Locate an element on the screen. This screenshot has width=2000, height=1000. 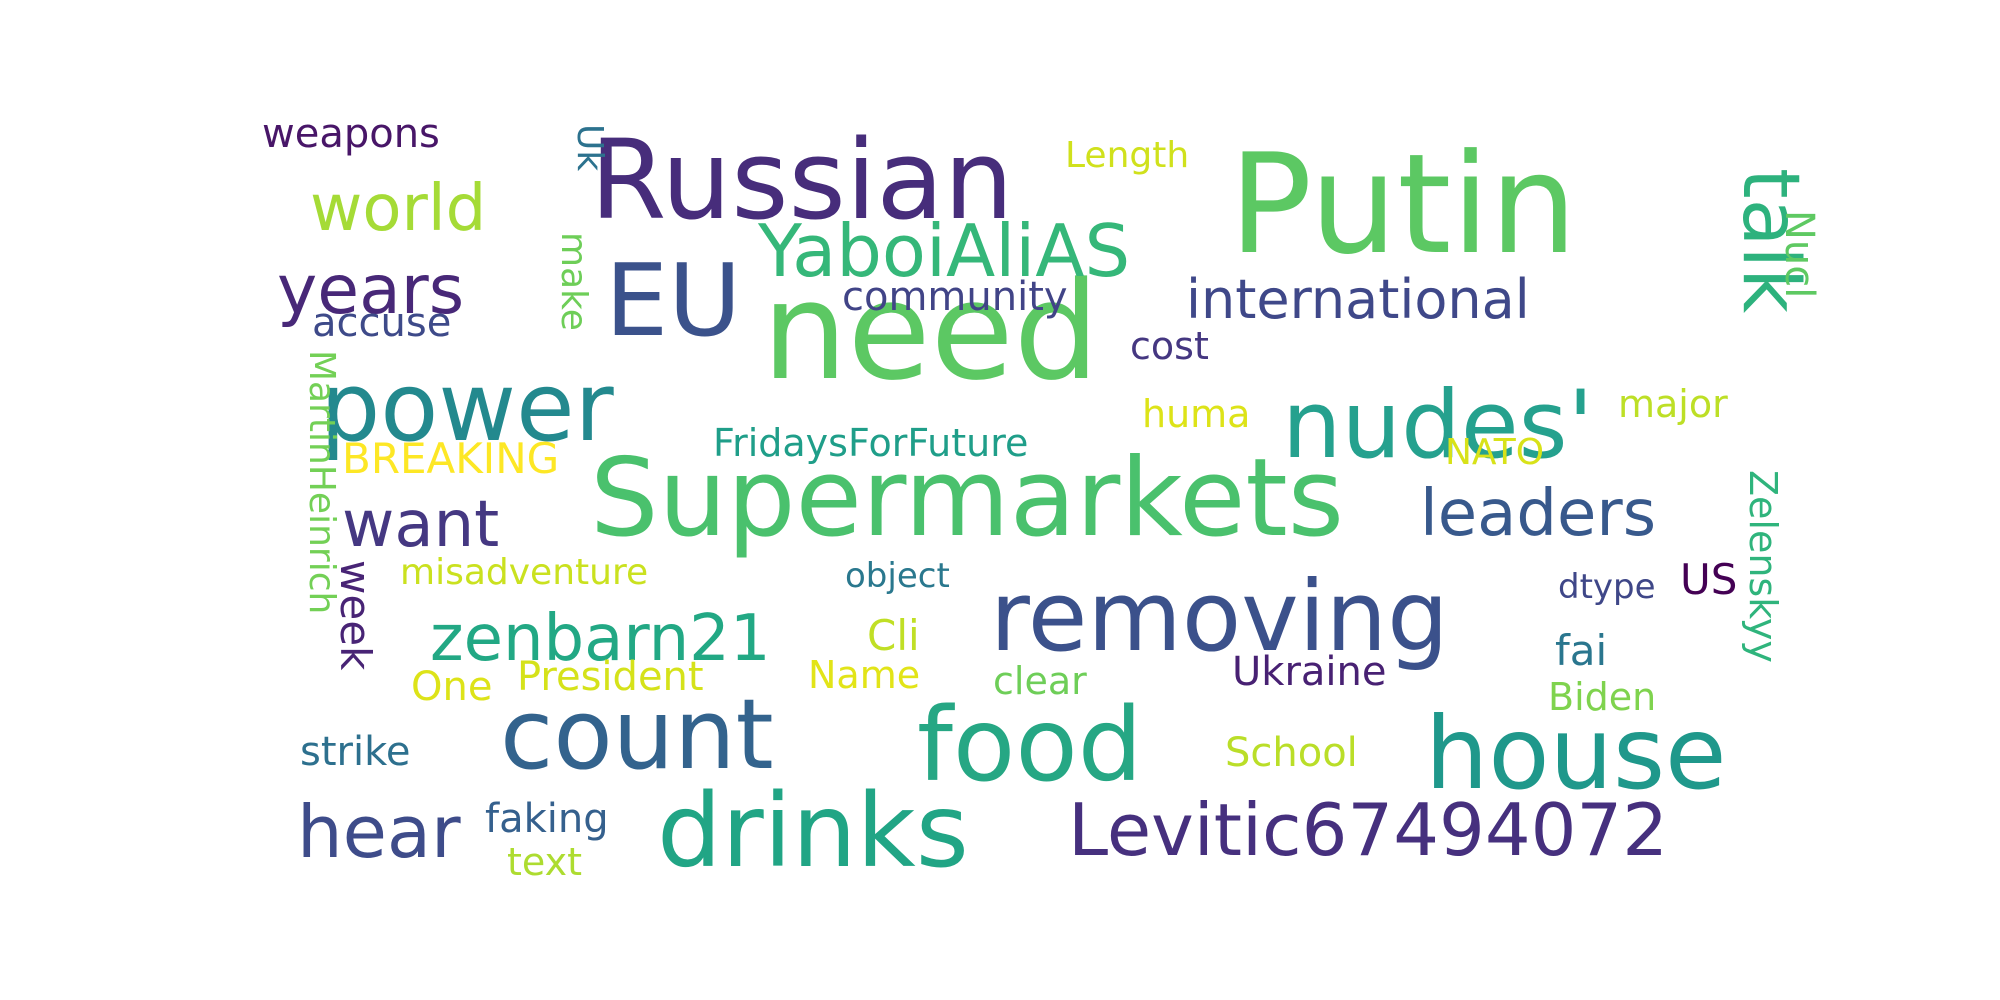
word-faking: faking is located at coordinates (547, 819).